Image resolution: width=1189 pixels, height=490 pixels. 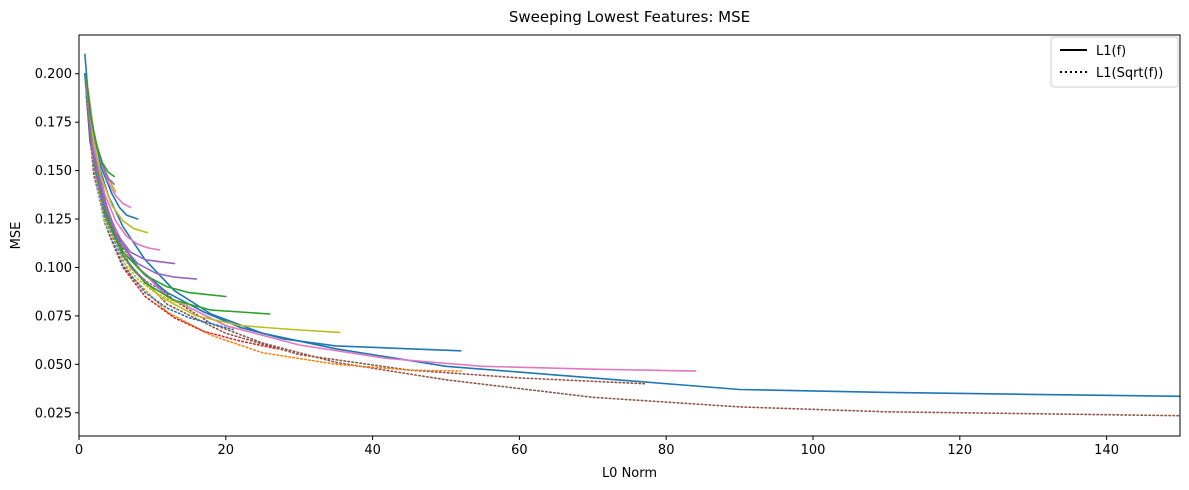 What do you see at coordinates (813, 450) in the screenshot?
I see `x-tick-label: 100` at bounding box center [813, 450].